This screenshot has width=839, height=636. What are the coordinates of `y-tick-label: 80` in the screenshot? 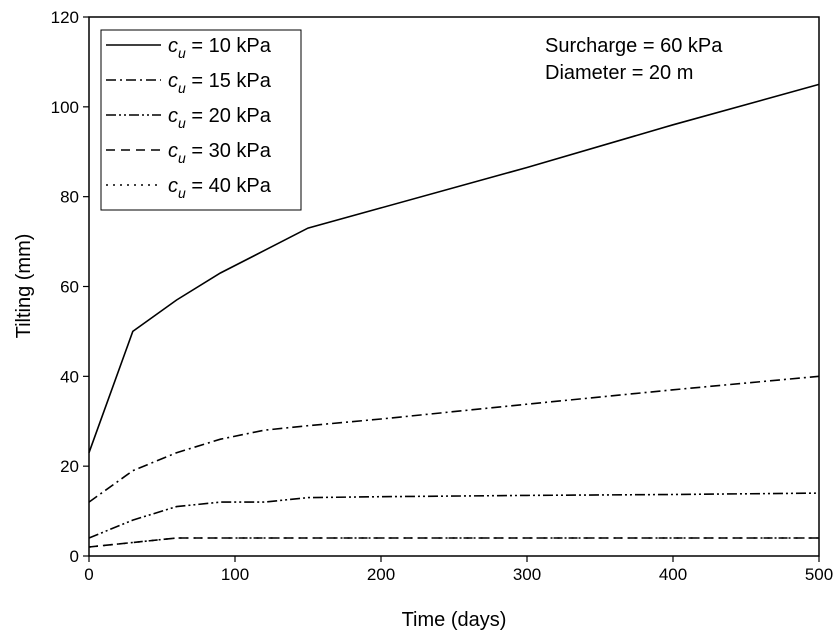 It's located at (69, 197).